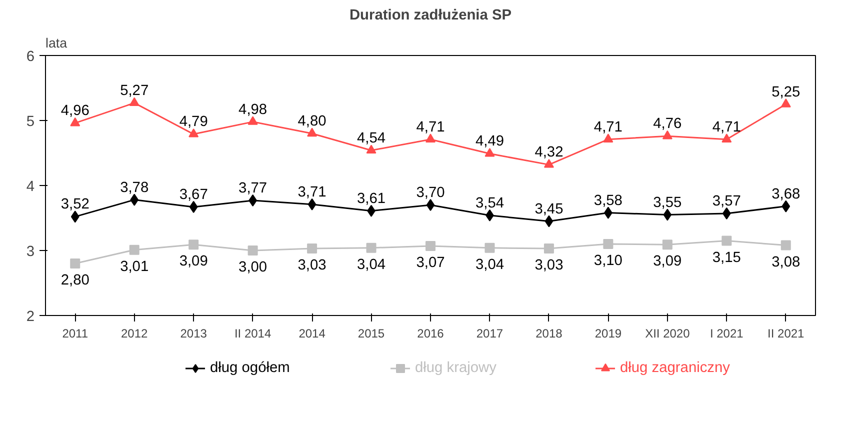 This screenshot has height=425, width=843. What do you see at coordinates (489, 142) in the screenshot?
I see `data-label: 4,49` at bounding box center [489, 142].